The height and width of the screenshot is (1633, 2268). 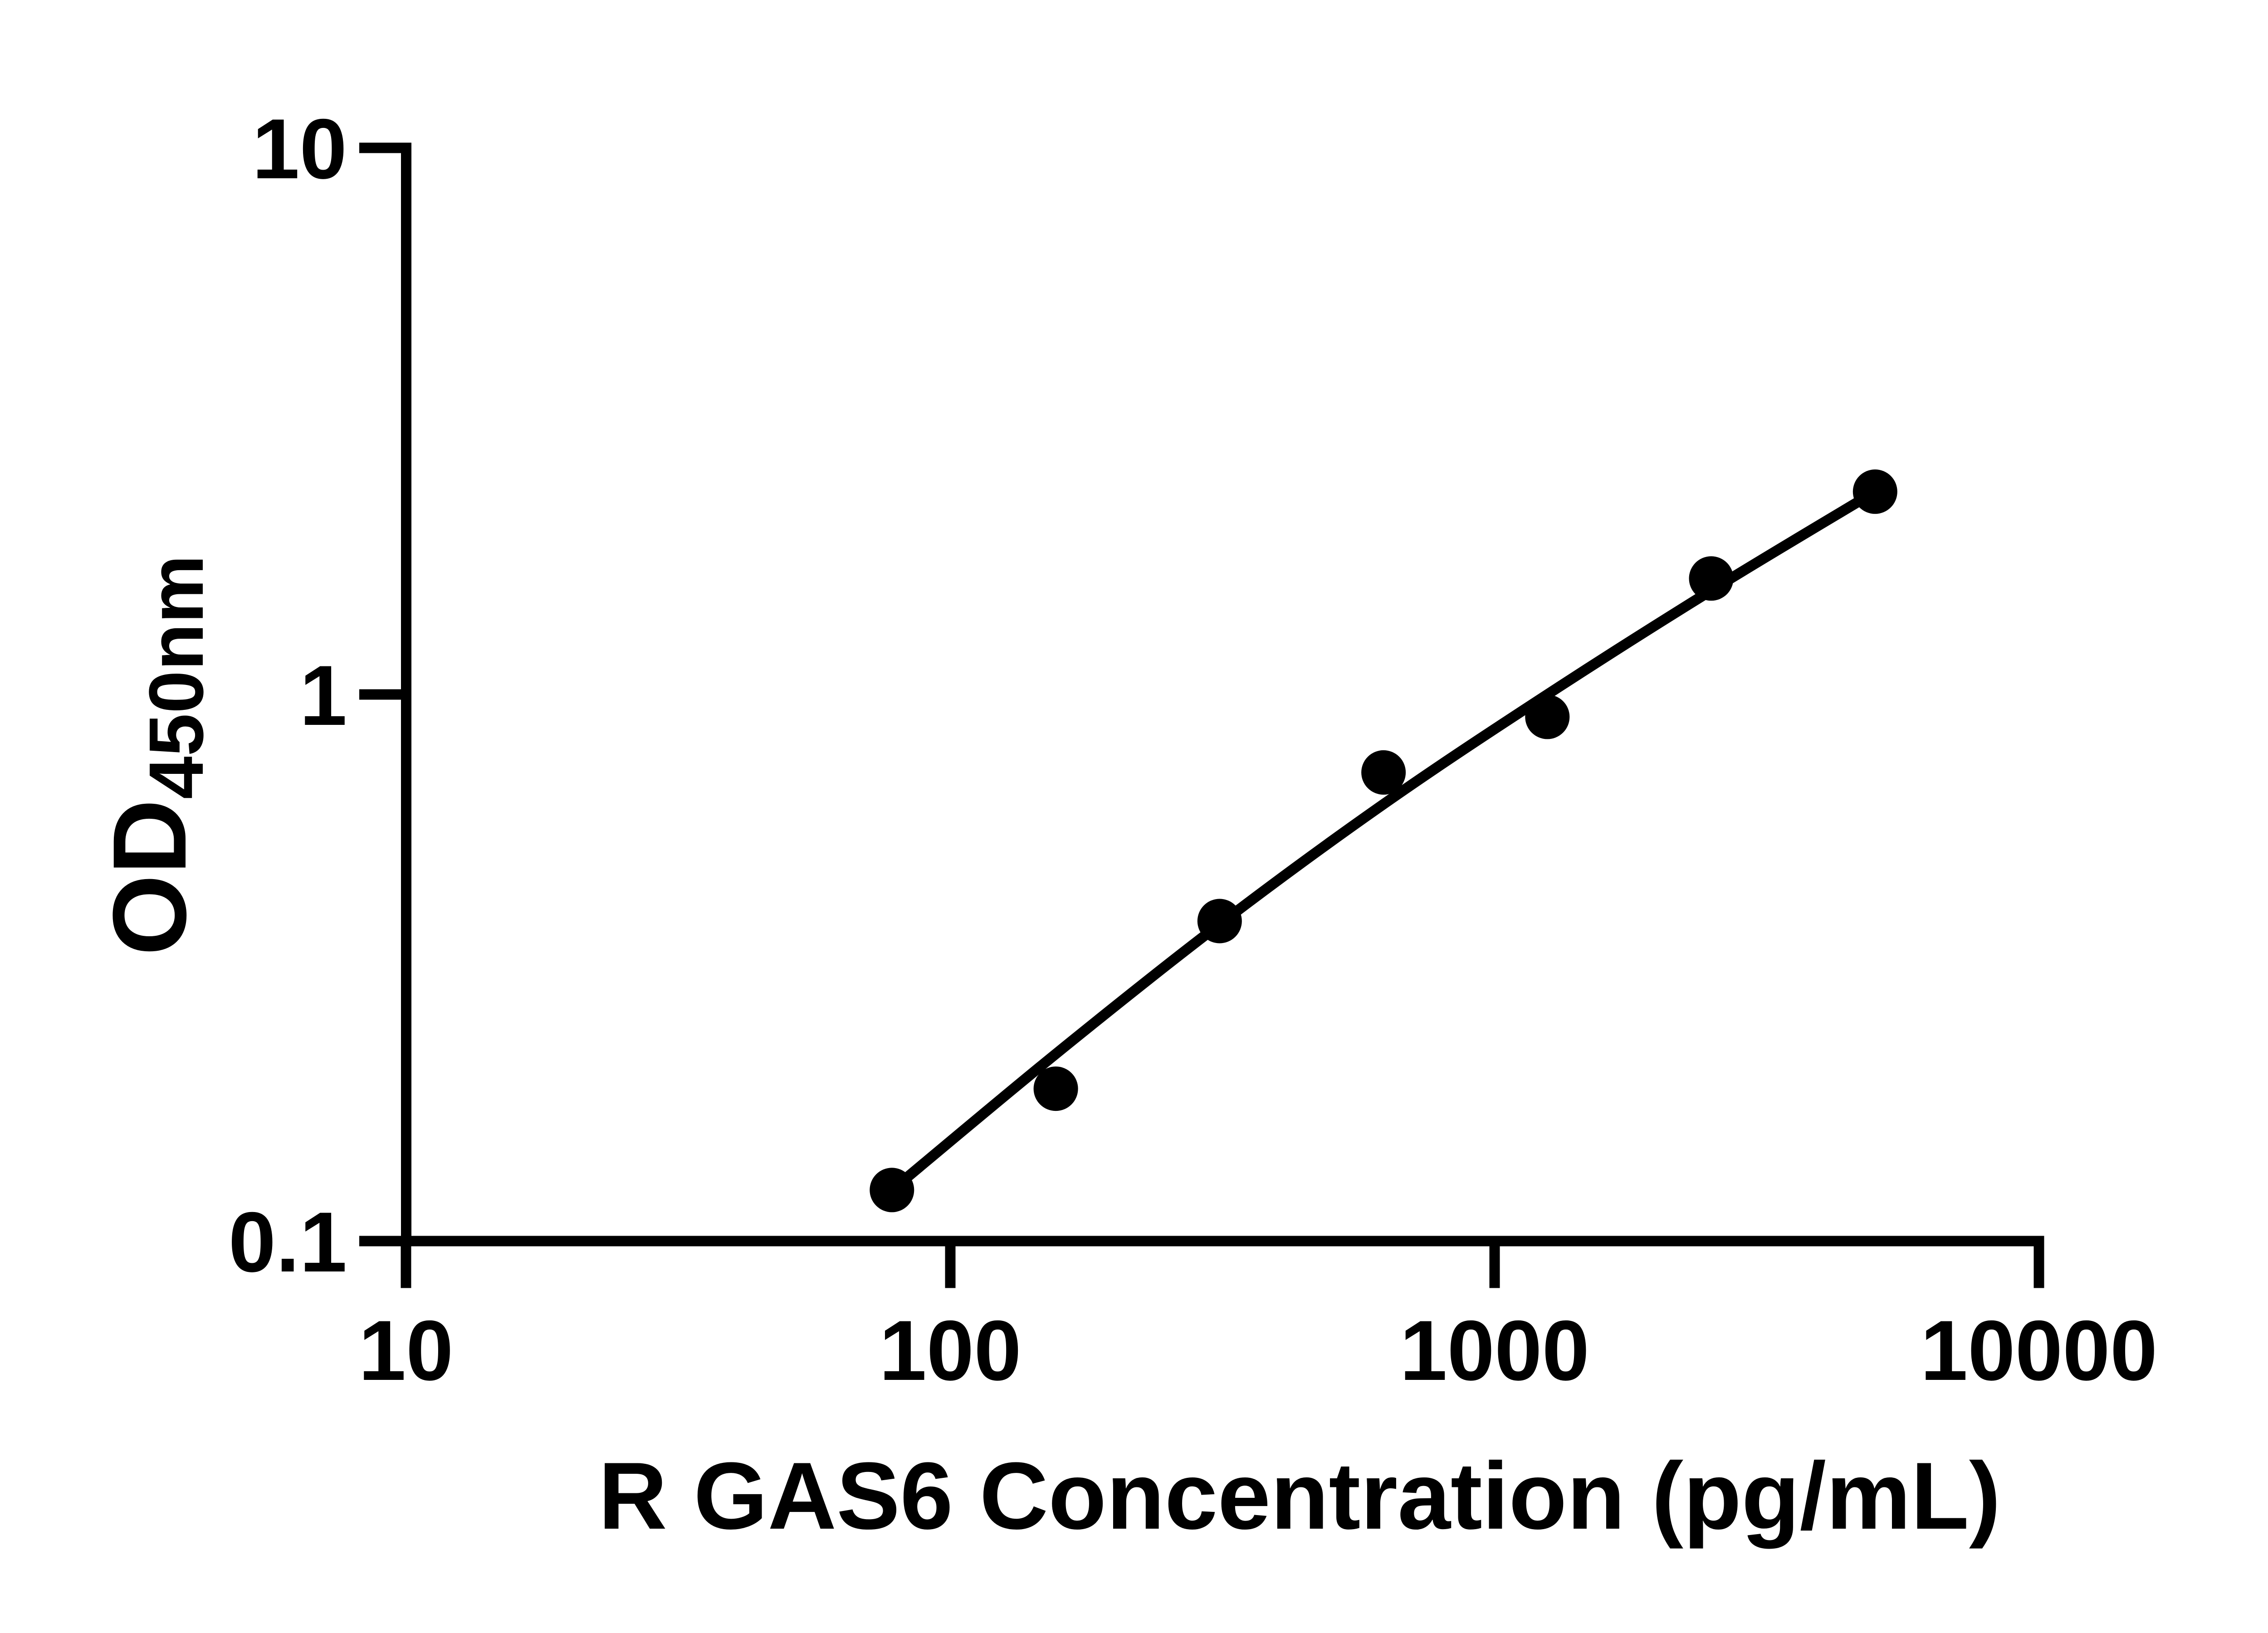 I want to click on x-tick-label: 1000, so click(x=1495, y=1350).